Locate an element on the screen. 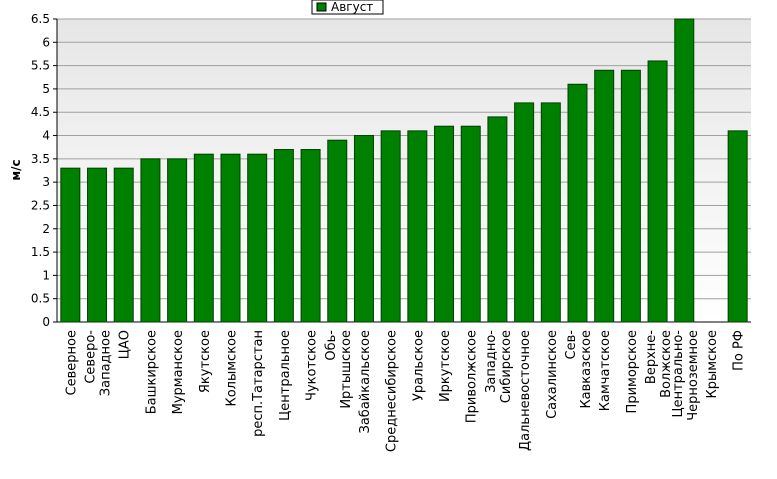 This screenshot has height=479, width=777. x-tick-label: Дальневосточное is located at coordinates (525, 390).